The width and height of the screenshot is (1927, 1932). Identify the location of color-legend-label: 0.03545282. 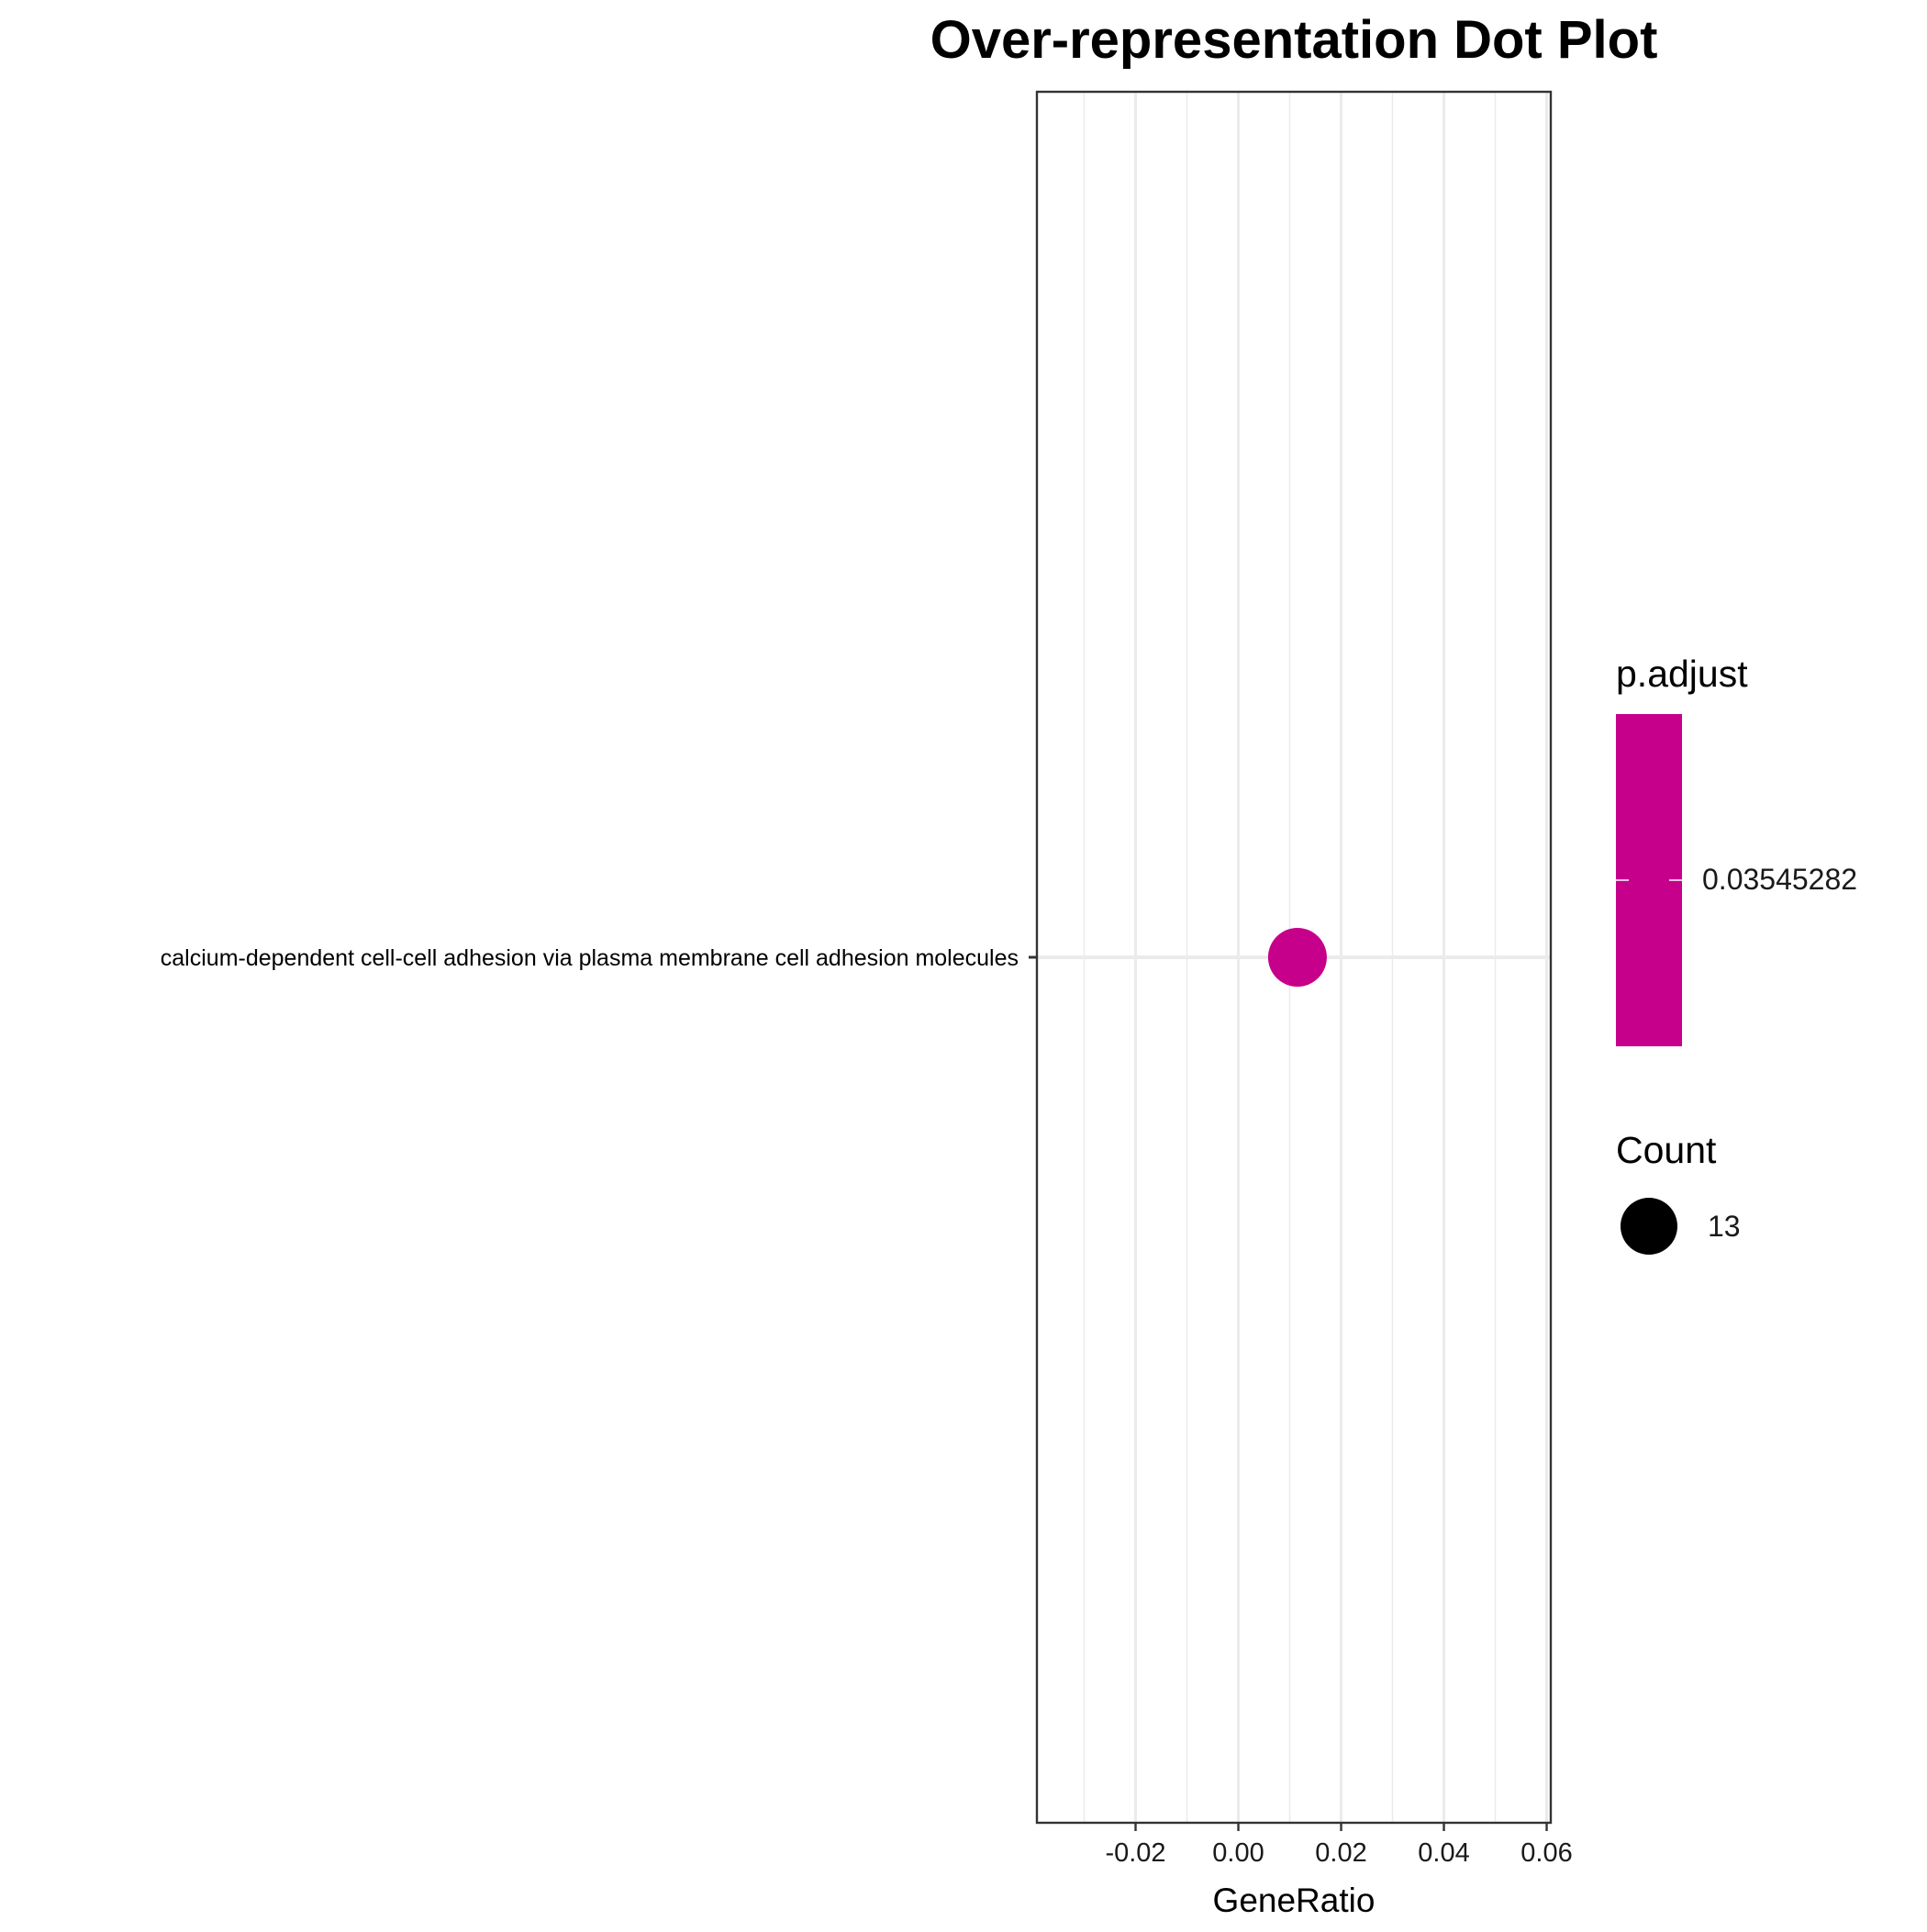
(1779, 880).